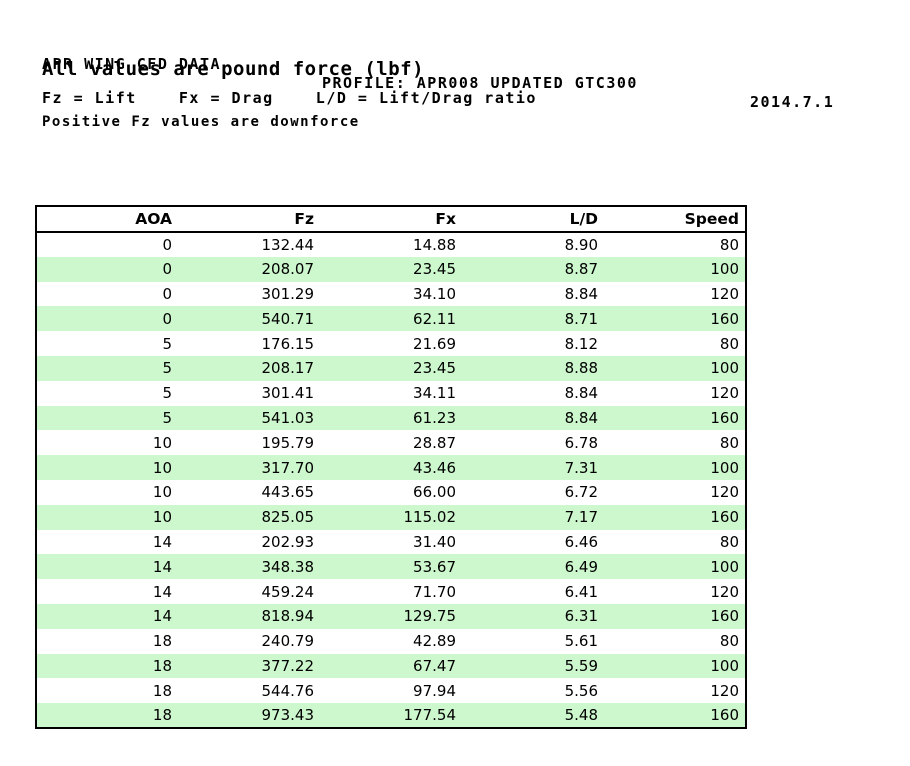 This screenshot has height=766, width=910. What do you see at coordinates (581, 492) in the screenshot?
I see `table-cell: 6.72` at bounding box center [581, 492].